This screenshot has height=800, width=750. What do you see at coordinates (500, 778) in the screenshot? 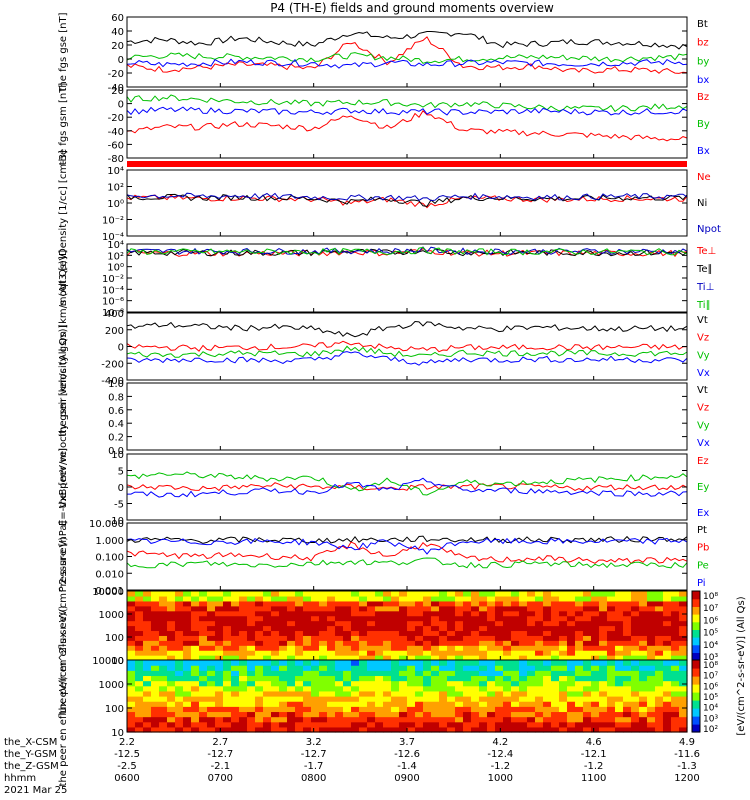
I see `footer-value: 1000` at bounding box center [500, 778].